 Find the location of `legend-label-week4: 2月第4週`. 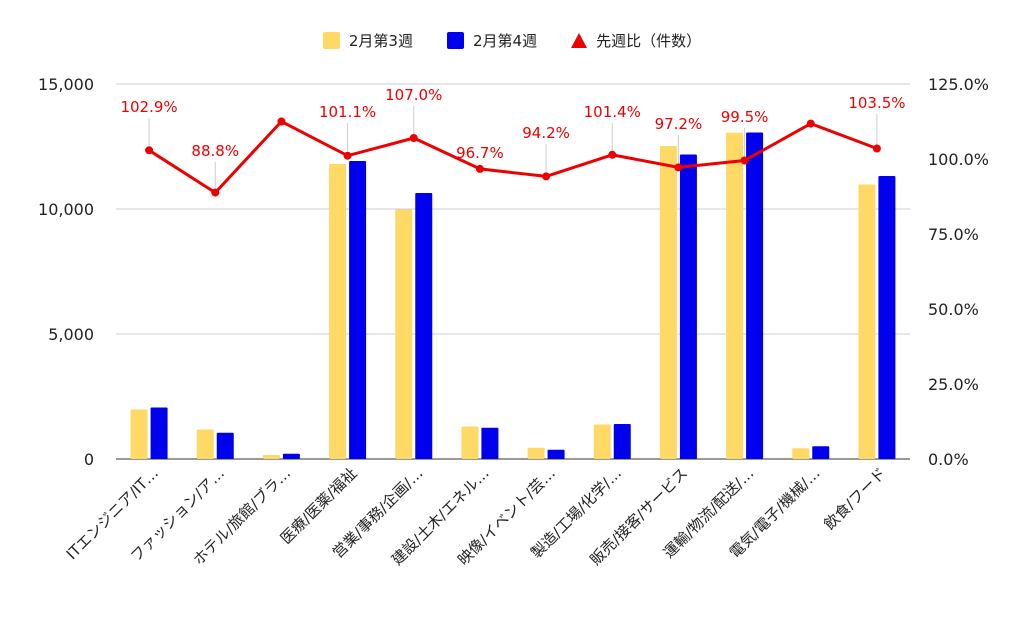

legend-label-week4: 2月第4週 is located at coordinates (505, 41).